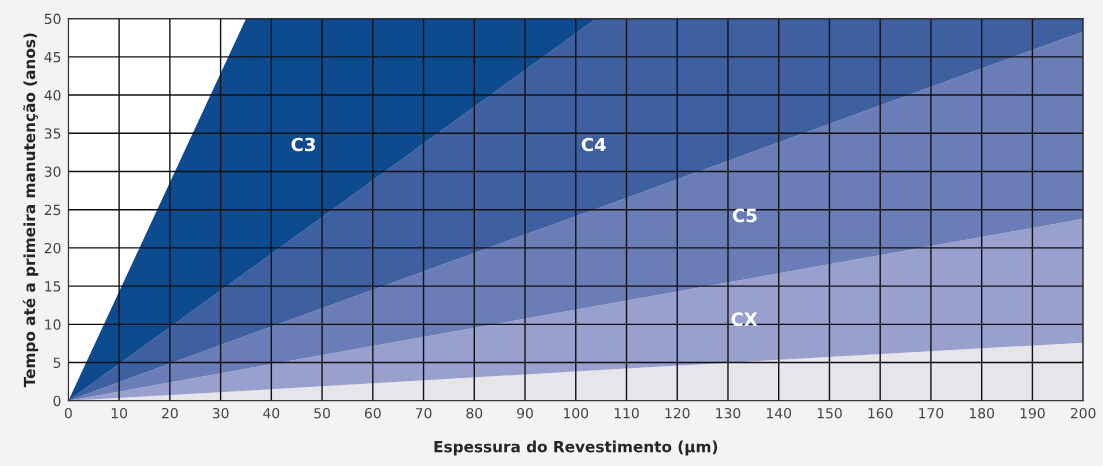 The width and height of the screenshot is (1103, 466). Describe the element at coordinates (593, 144) in the screenshot. I see `series-label: C4` at that location.